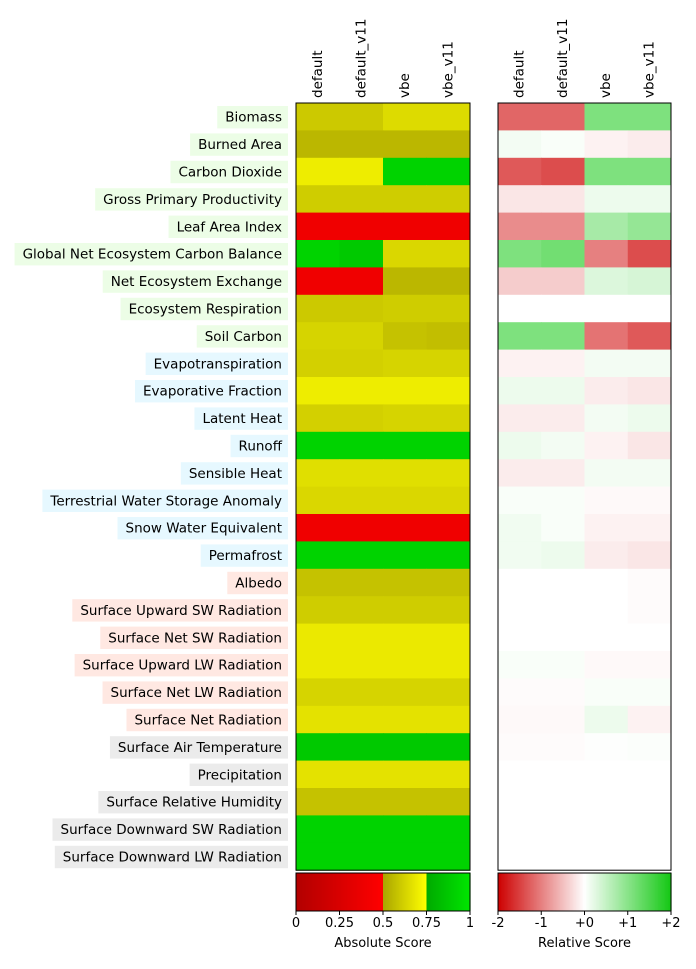 The height and width of the screenshot is (969, 696). What do you see at coordinates (241, 418) in the screenshot?
I see `row-label-latent-heat: Latent Heat` at bounding box center [241, 418].